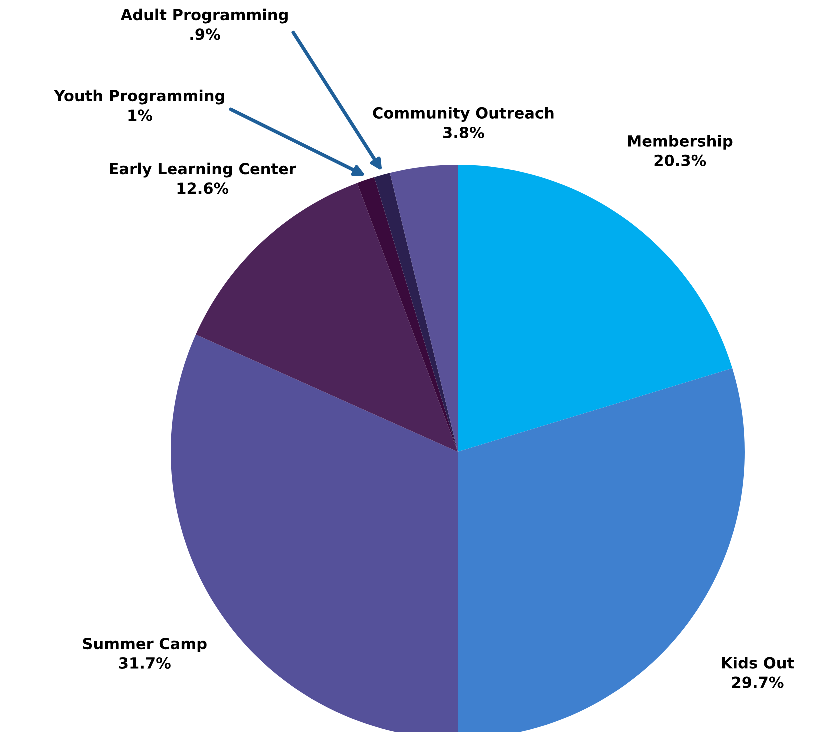  What do you see at coordinates (145, 663) in the screenshot?
I see `data-label: 31.7%` at bounding box center [145, 663].